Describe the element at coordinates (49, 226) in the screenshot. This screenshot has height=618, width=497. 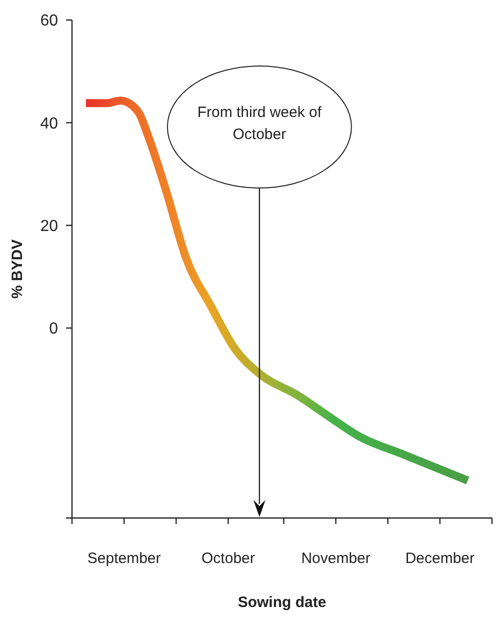
I see `y-tick-label: 20` at that location.